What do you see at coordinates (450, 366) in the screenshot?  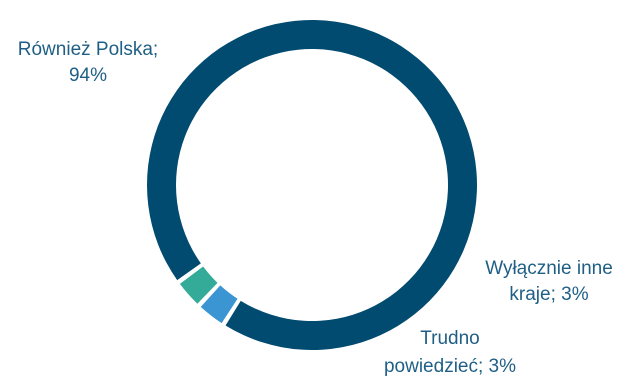 I see `label-line: powiedzieć; 3%` at bounding box center [450, 366].